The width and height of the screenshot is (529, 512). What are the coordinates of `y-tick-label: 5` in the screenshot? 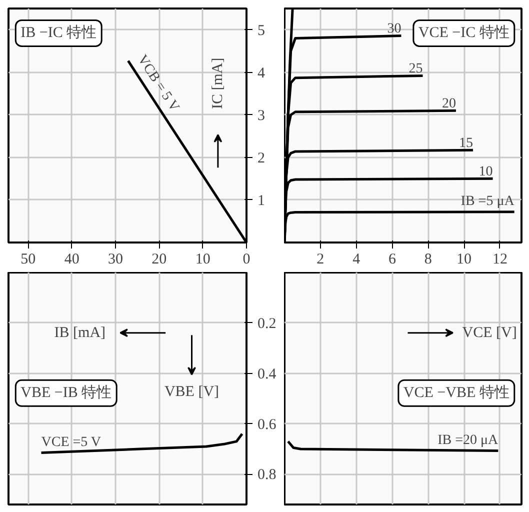 It's located at (261, 30).